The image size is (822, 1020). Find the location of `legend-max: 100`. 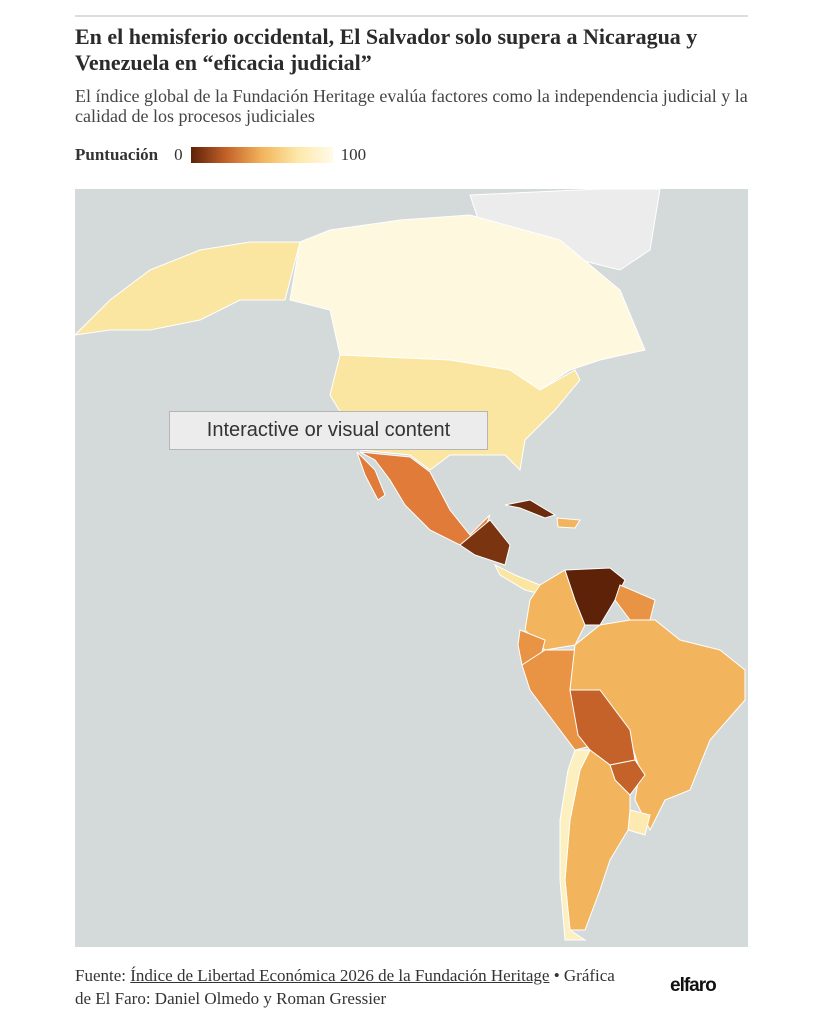

legend-max: 100 is located at coordinates (353, 154).